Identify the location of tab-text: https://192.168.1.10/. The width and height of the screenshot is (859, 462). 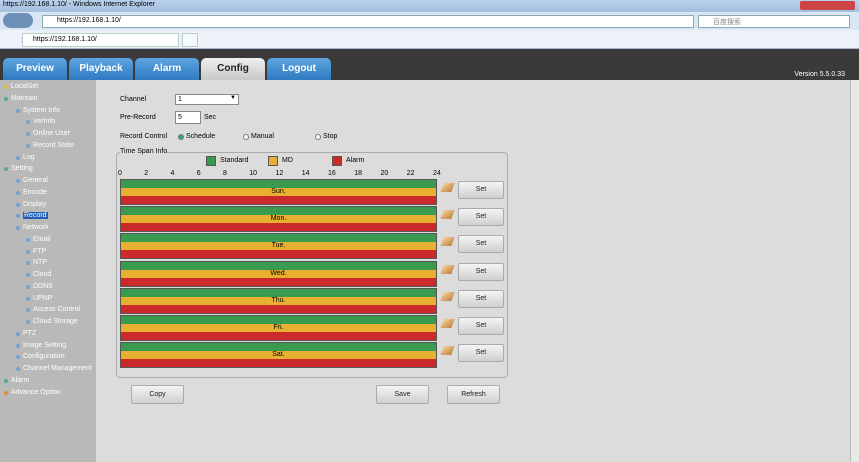
(65, 39).